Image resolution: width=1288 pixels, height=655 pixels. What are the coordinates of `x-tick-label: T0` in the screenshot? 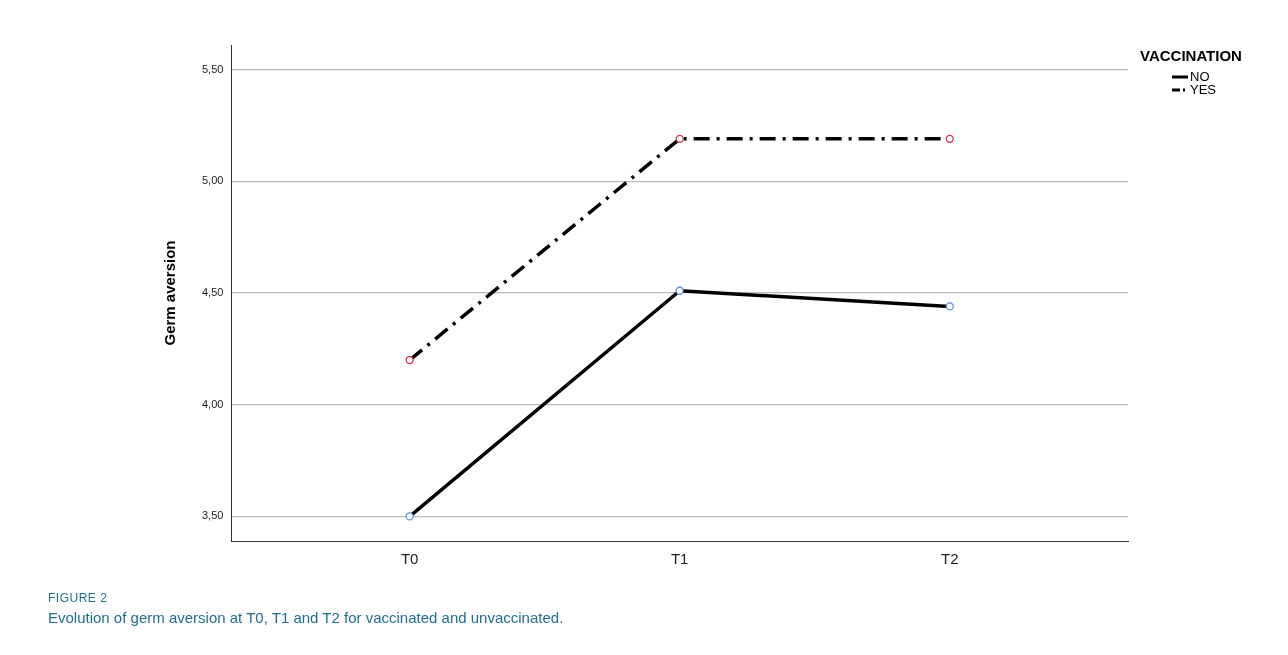 It's located at (409, 559).